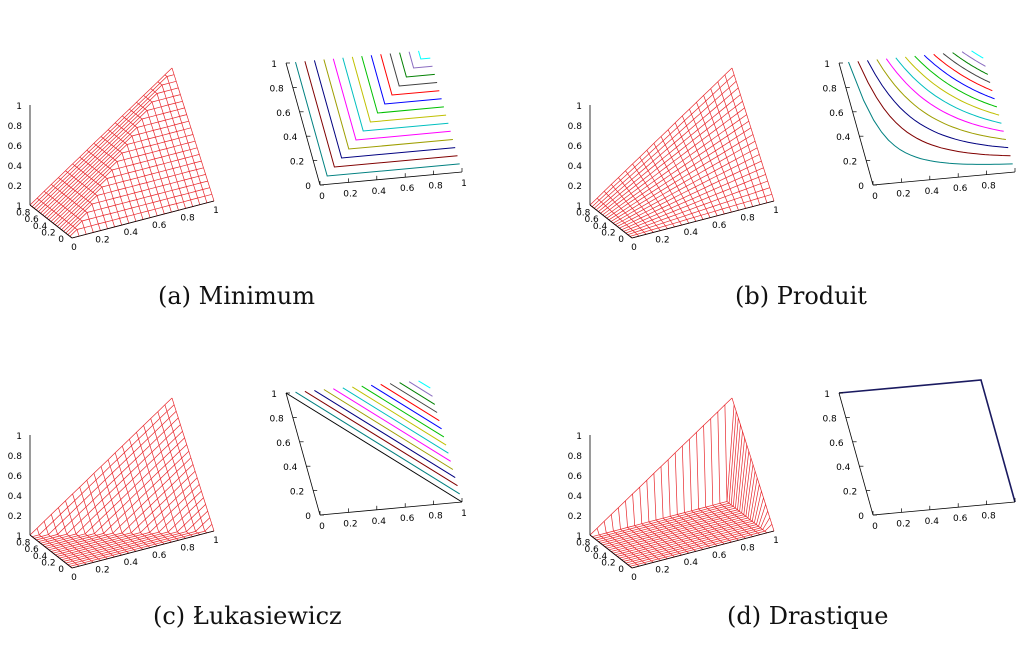  Describe the element at coordinates (747, 548) in the screenshot. I see `x-tick-label: 0.8` at that location.